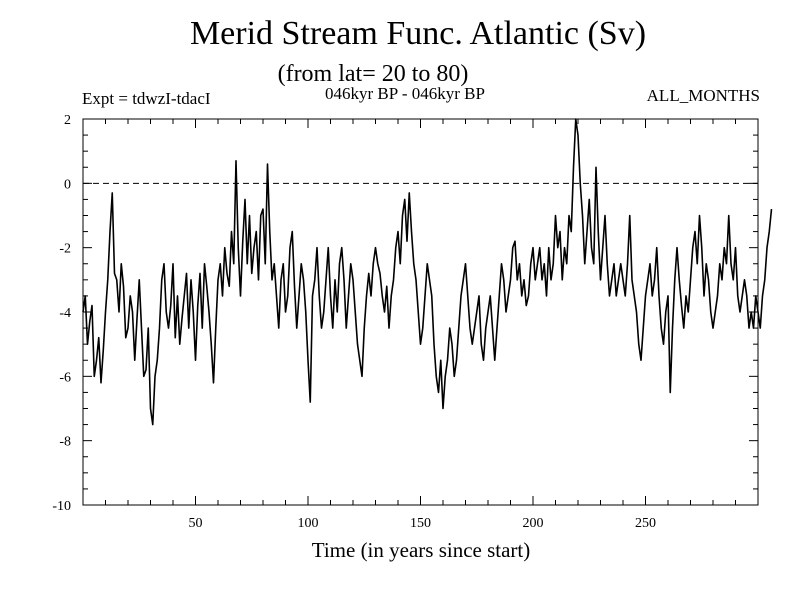  Describe the element at coordinates (418, 33) in the screenshot. I see `chart-title: Merid Stream Func. Atlantic (Sv)` at that location.